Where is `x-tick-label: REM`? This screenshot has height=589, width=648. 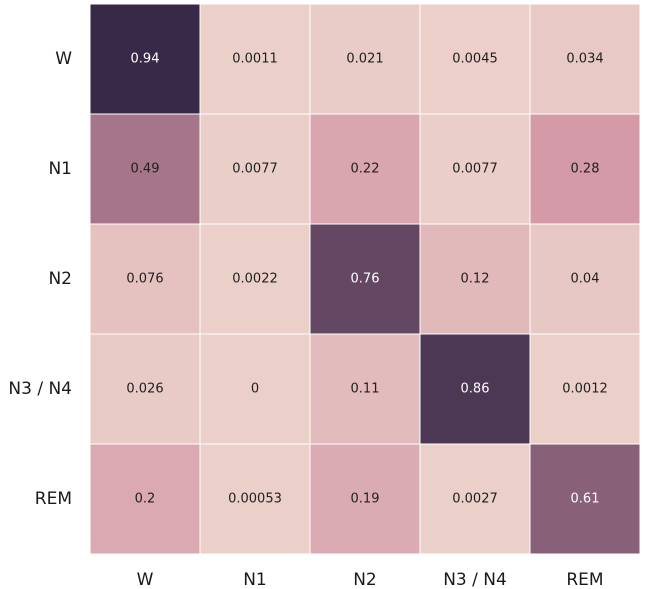 x-tick-label: REM is located at coordinates (584, 579).